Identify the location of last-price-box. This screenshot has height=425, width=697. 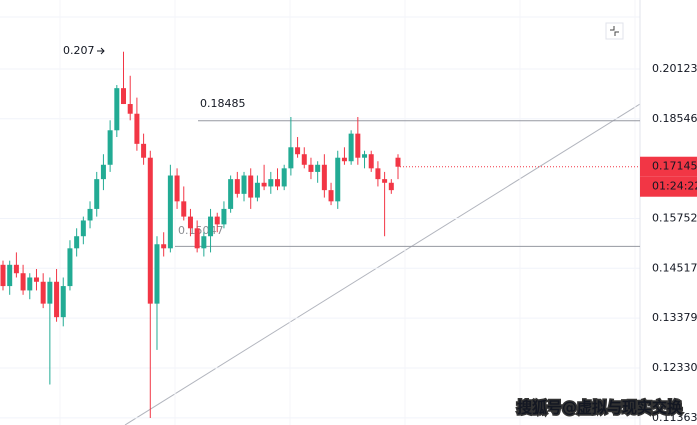
(668, 166).